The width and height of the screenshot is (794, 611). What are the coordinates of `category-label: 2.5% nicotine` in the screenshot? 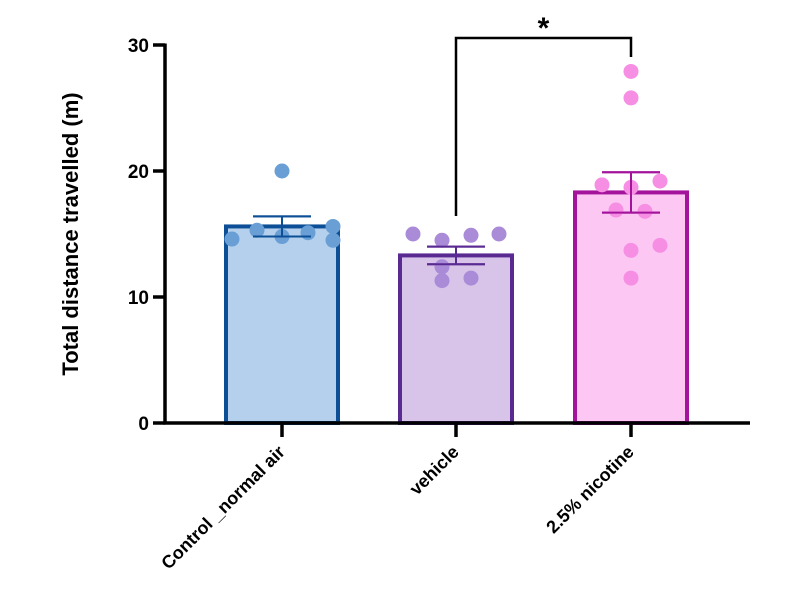 It's located at (589, 489).